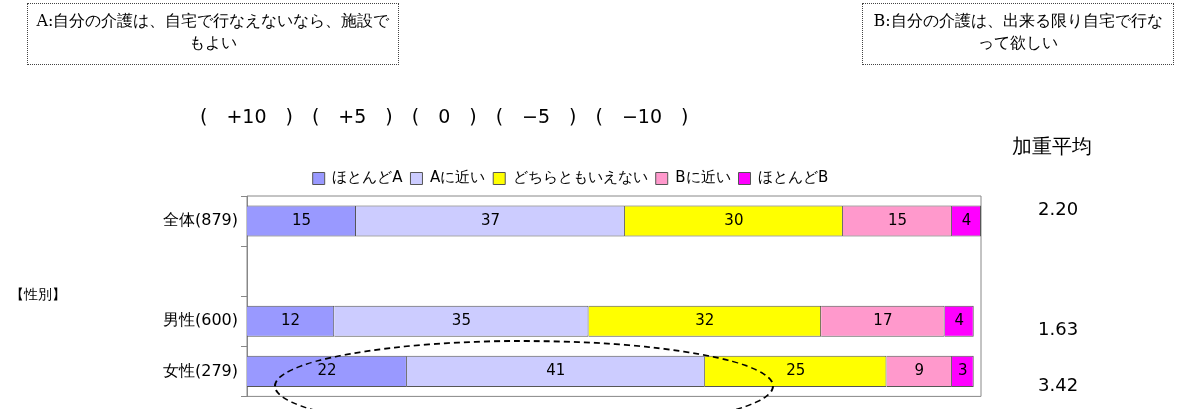 The width and height of the screenshot is (1179, 409). Describe the element at coordinates (793, 177) in the screenshot. I see `legend-label: ほとんどB` at that location.